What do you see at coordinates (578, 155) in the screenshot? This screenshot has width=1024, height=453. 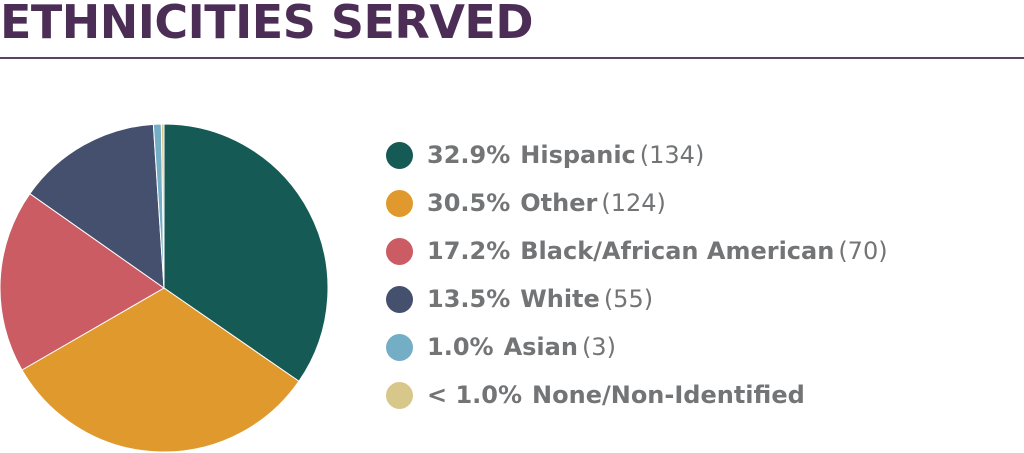 I see `legend-name: Hispanic` at bounding box center [578, 155].